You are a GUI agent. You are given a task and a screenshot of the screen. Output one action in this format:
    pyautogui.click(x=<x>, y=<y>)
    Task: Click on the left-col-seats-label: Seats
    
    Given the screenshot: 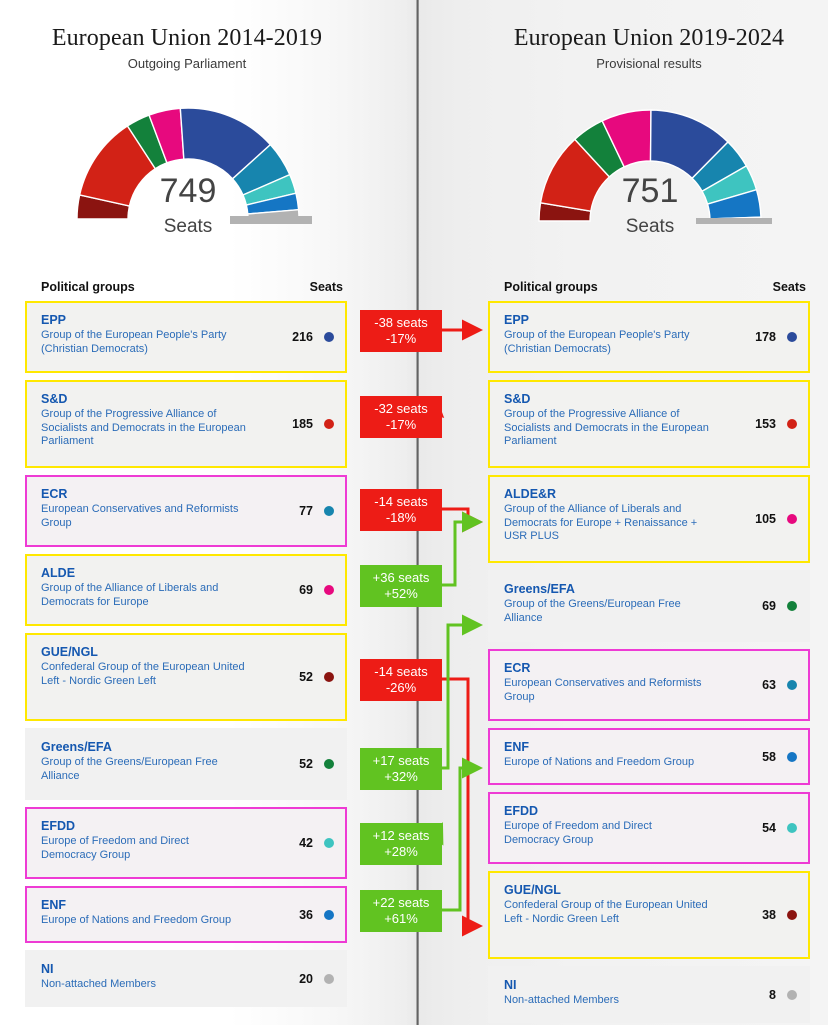 What is the action you would take?
    pyautogui.click(x=326, y=287)
    